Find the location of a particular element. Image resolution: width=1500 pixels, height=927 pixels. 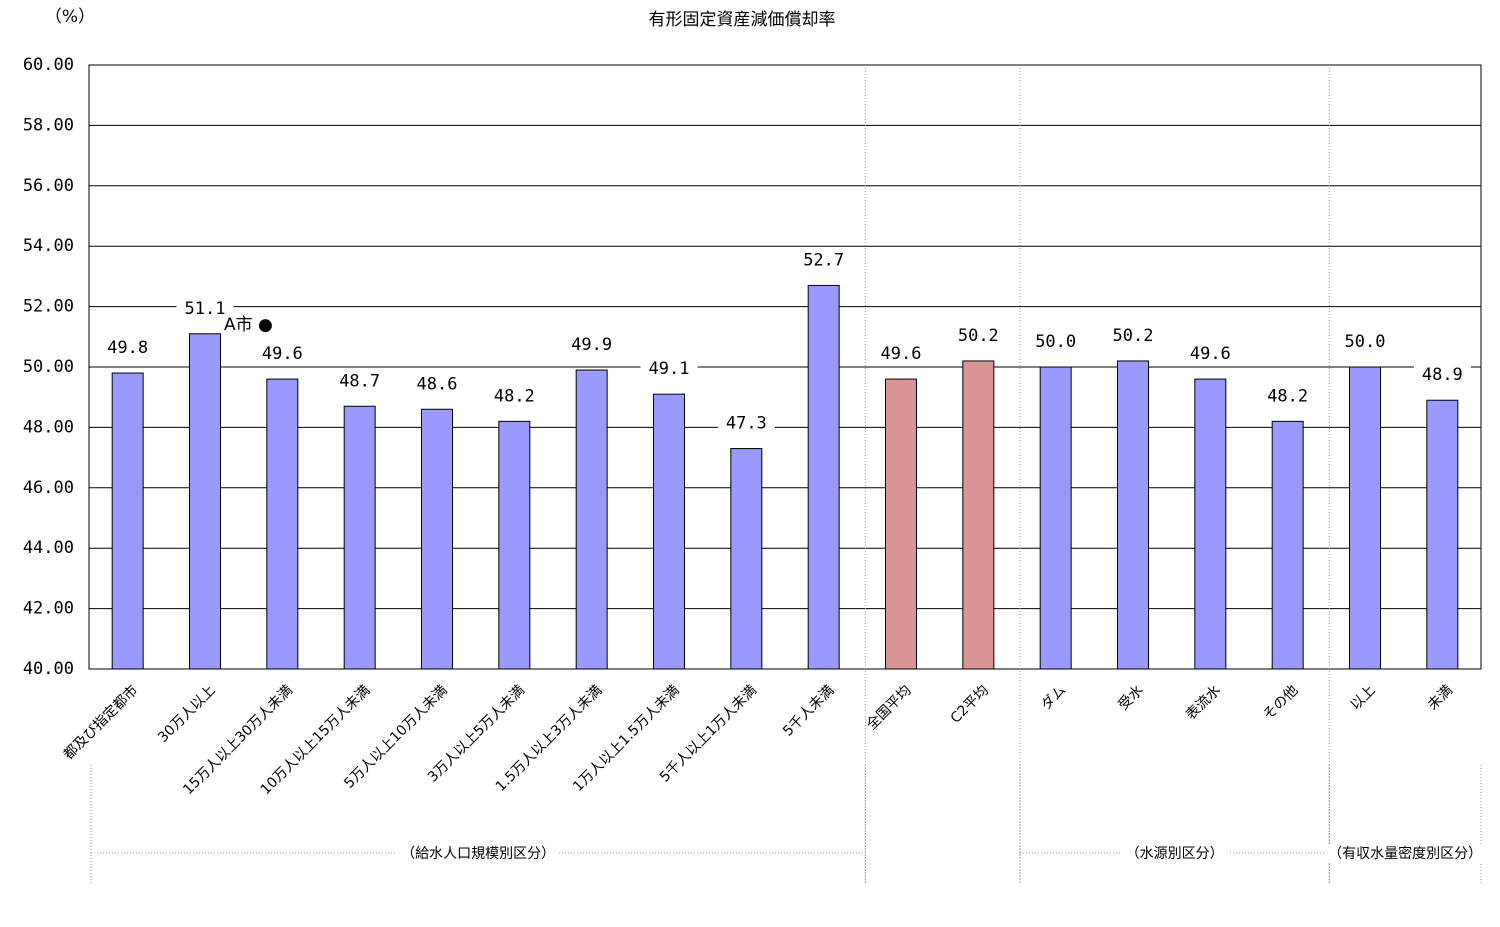

x-tick-label: 以上 is located at coordinates (1363, 697).